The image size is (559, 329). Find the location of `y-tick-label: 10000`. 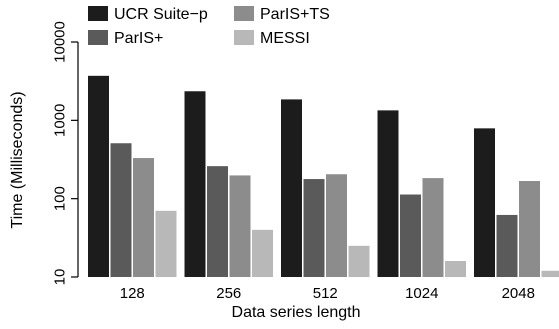

y-tick-label: 10000 is located at coordinates (59, 42).